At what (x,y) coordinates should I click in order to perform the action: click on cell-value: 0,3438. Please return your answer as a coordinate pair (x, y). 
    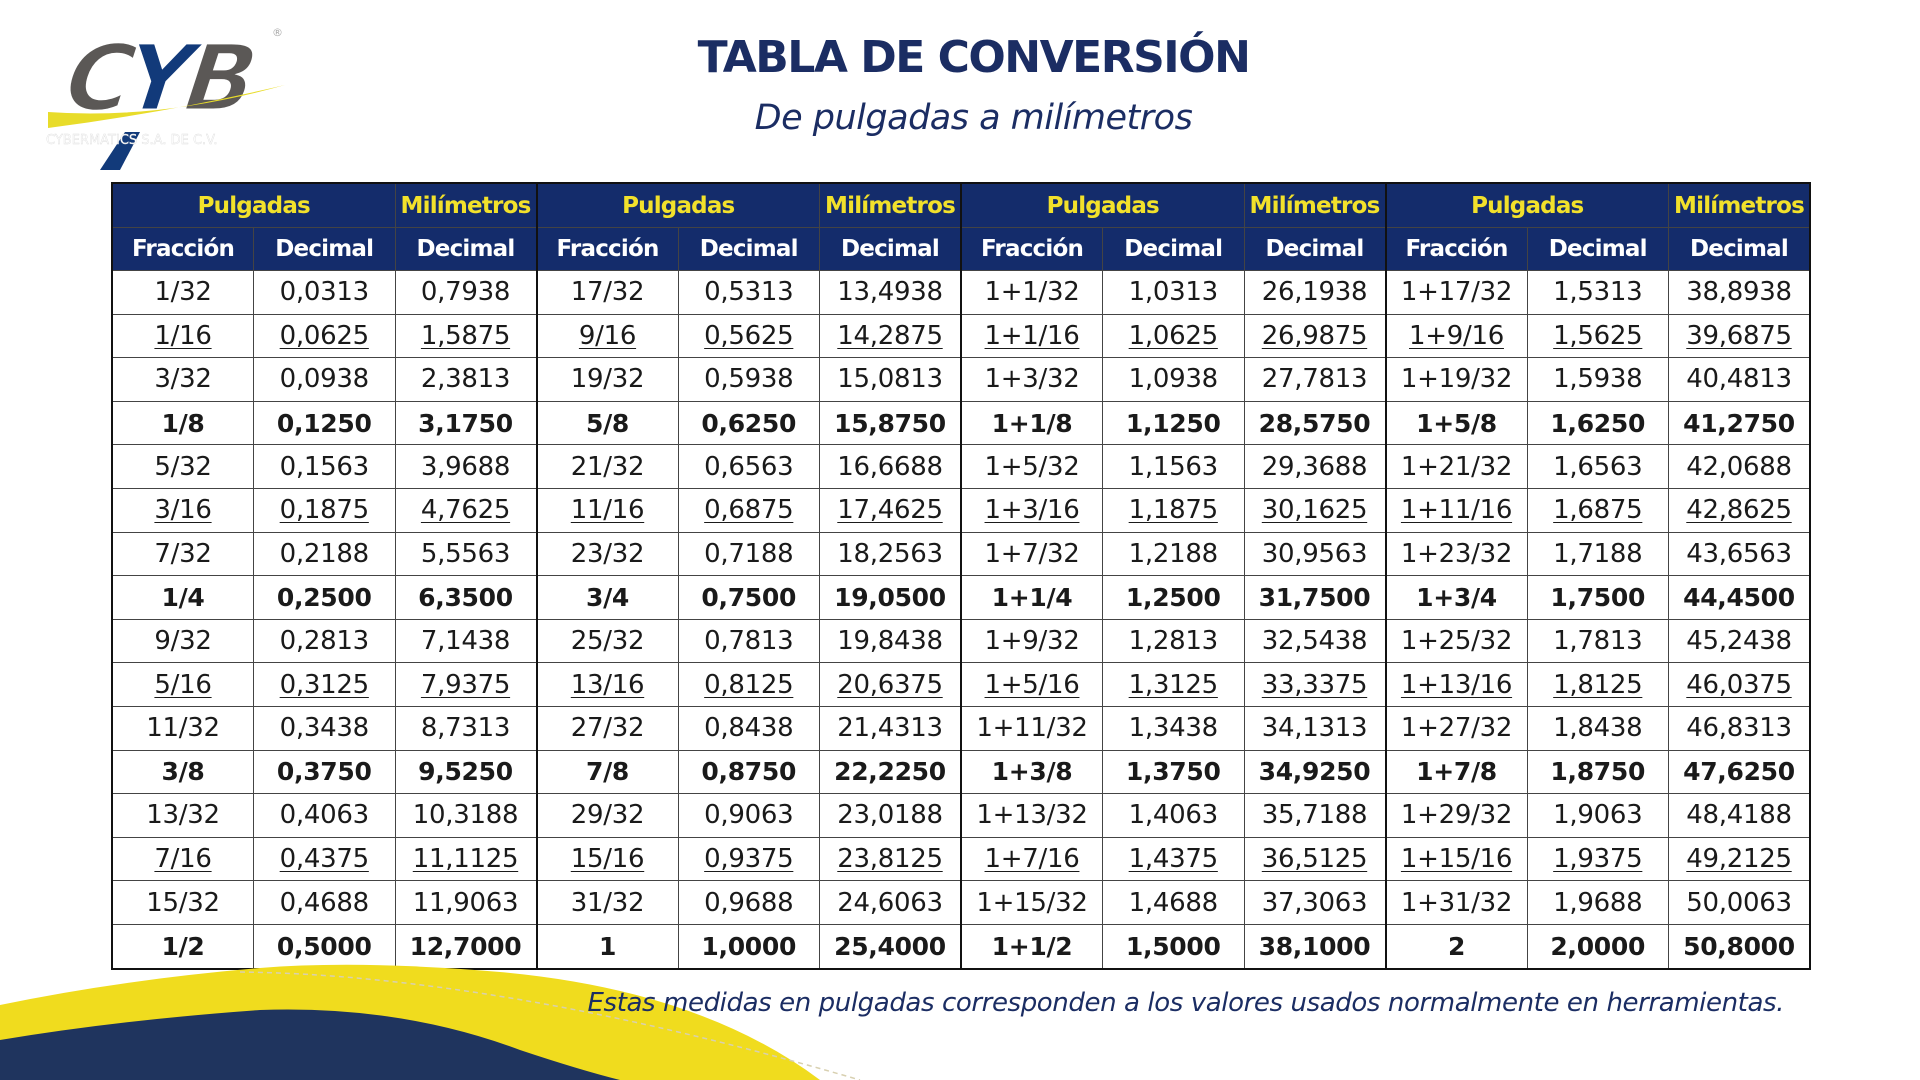
    Looking at the image, I should click on (324, 728).